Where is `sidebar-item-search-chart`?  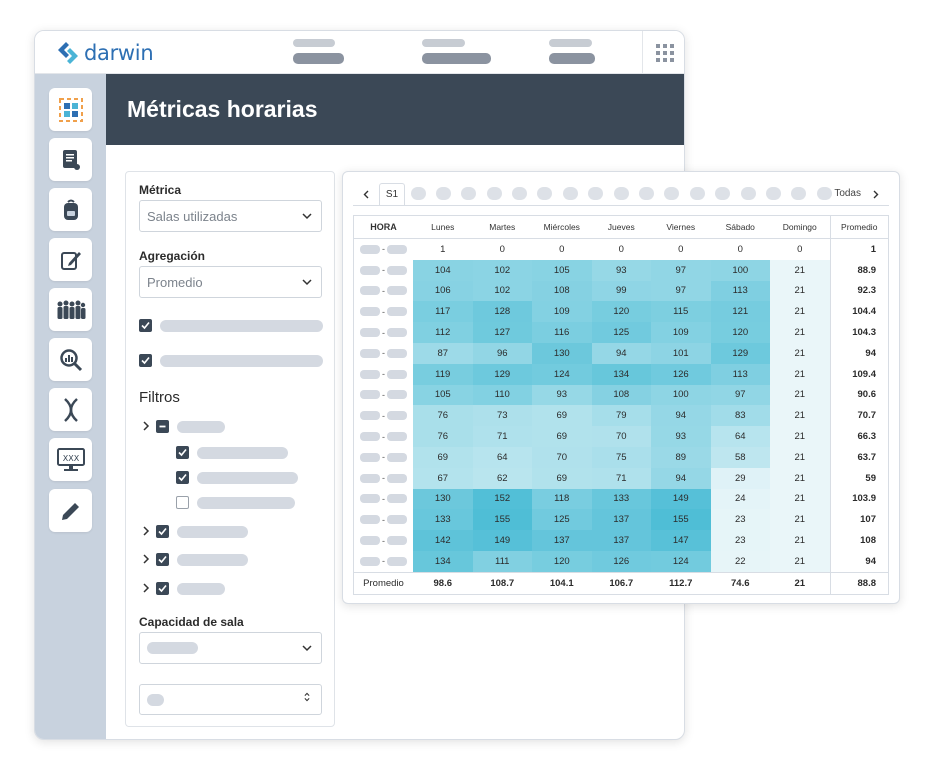 sidebar-item-search-chart is located at coordinates (70, 359).